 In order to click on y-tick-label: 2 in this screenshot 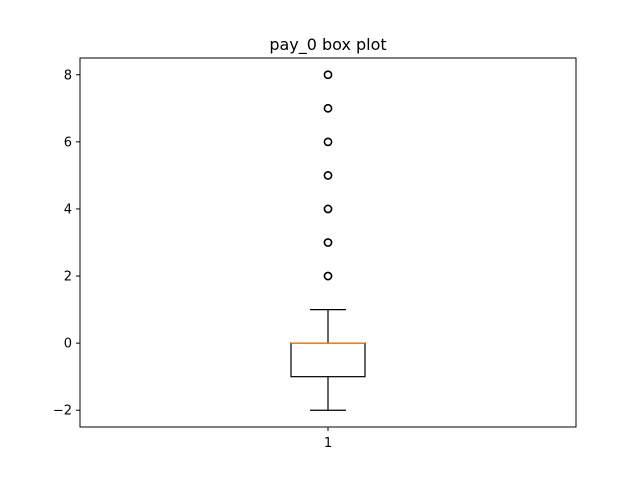, I will do `click(68, 277)`.